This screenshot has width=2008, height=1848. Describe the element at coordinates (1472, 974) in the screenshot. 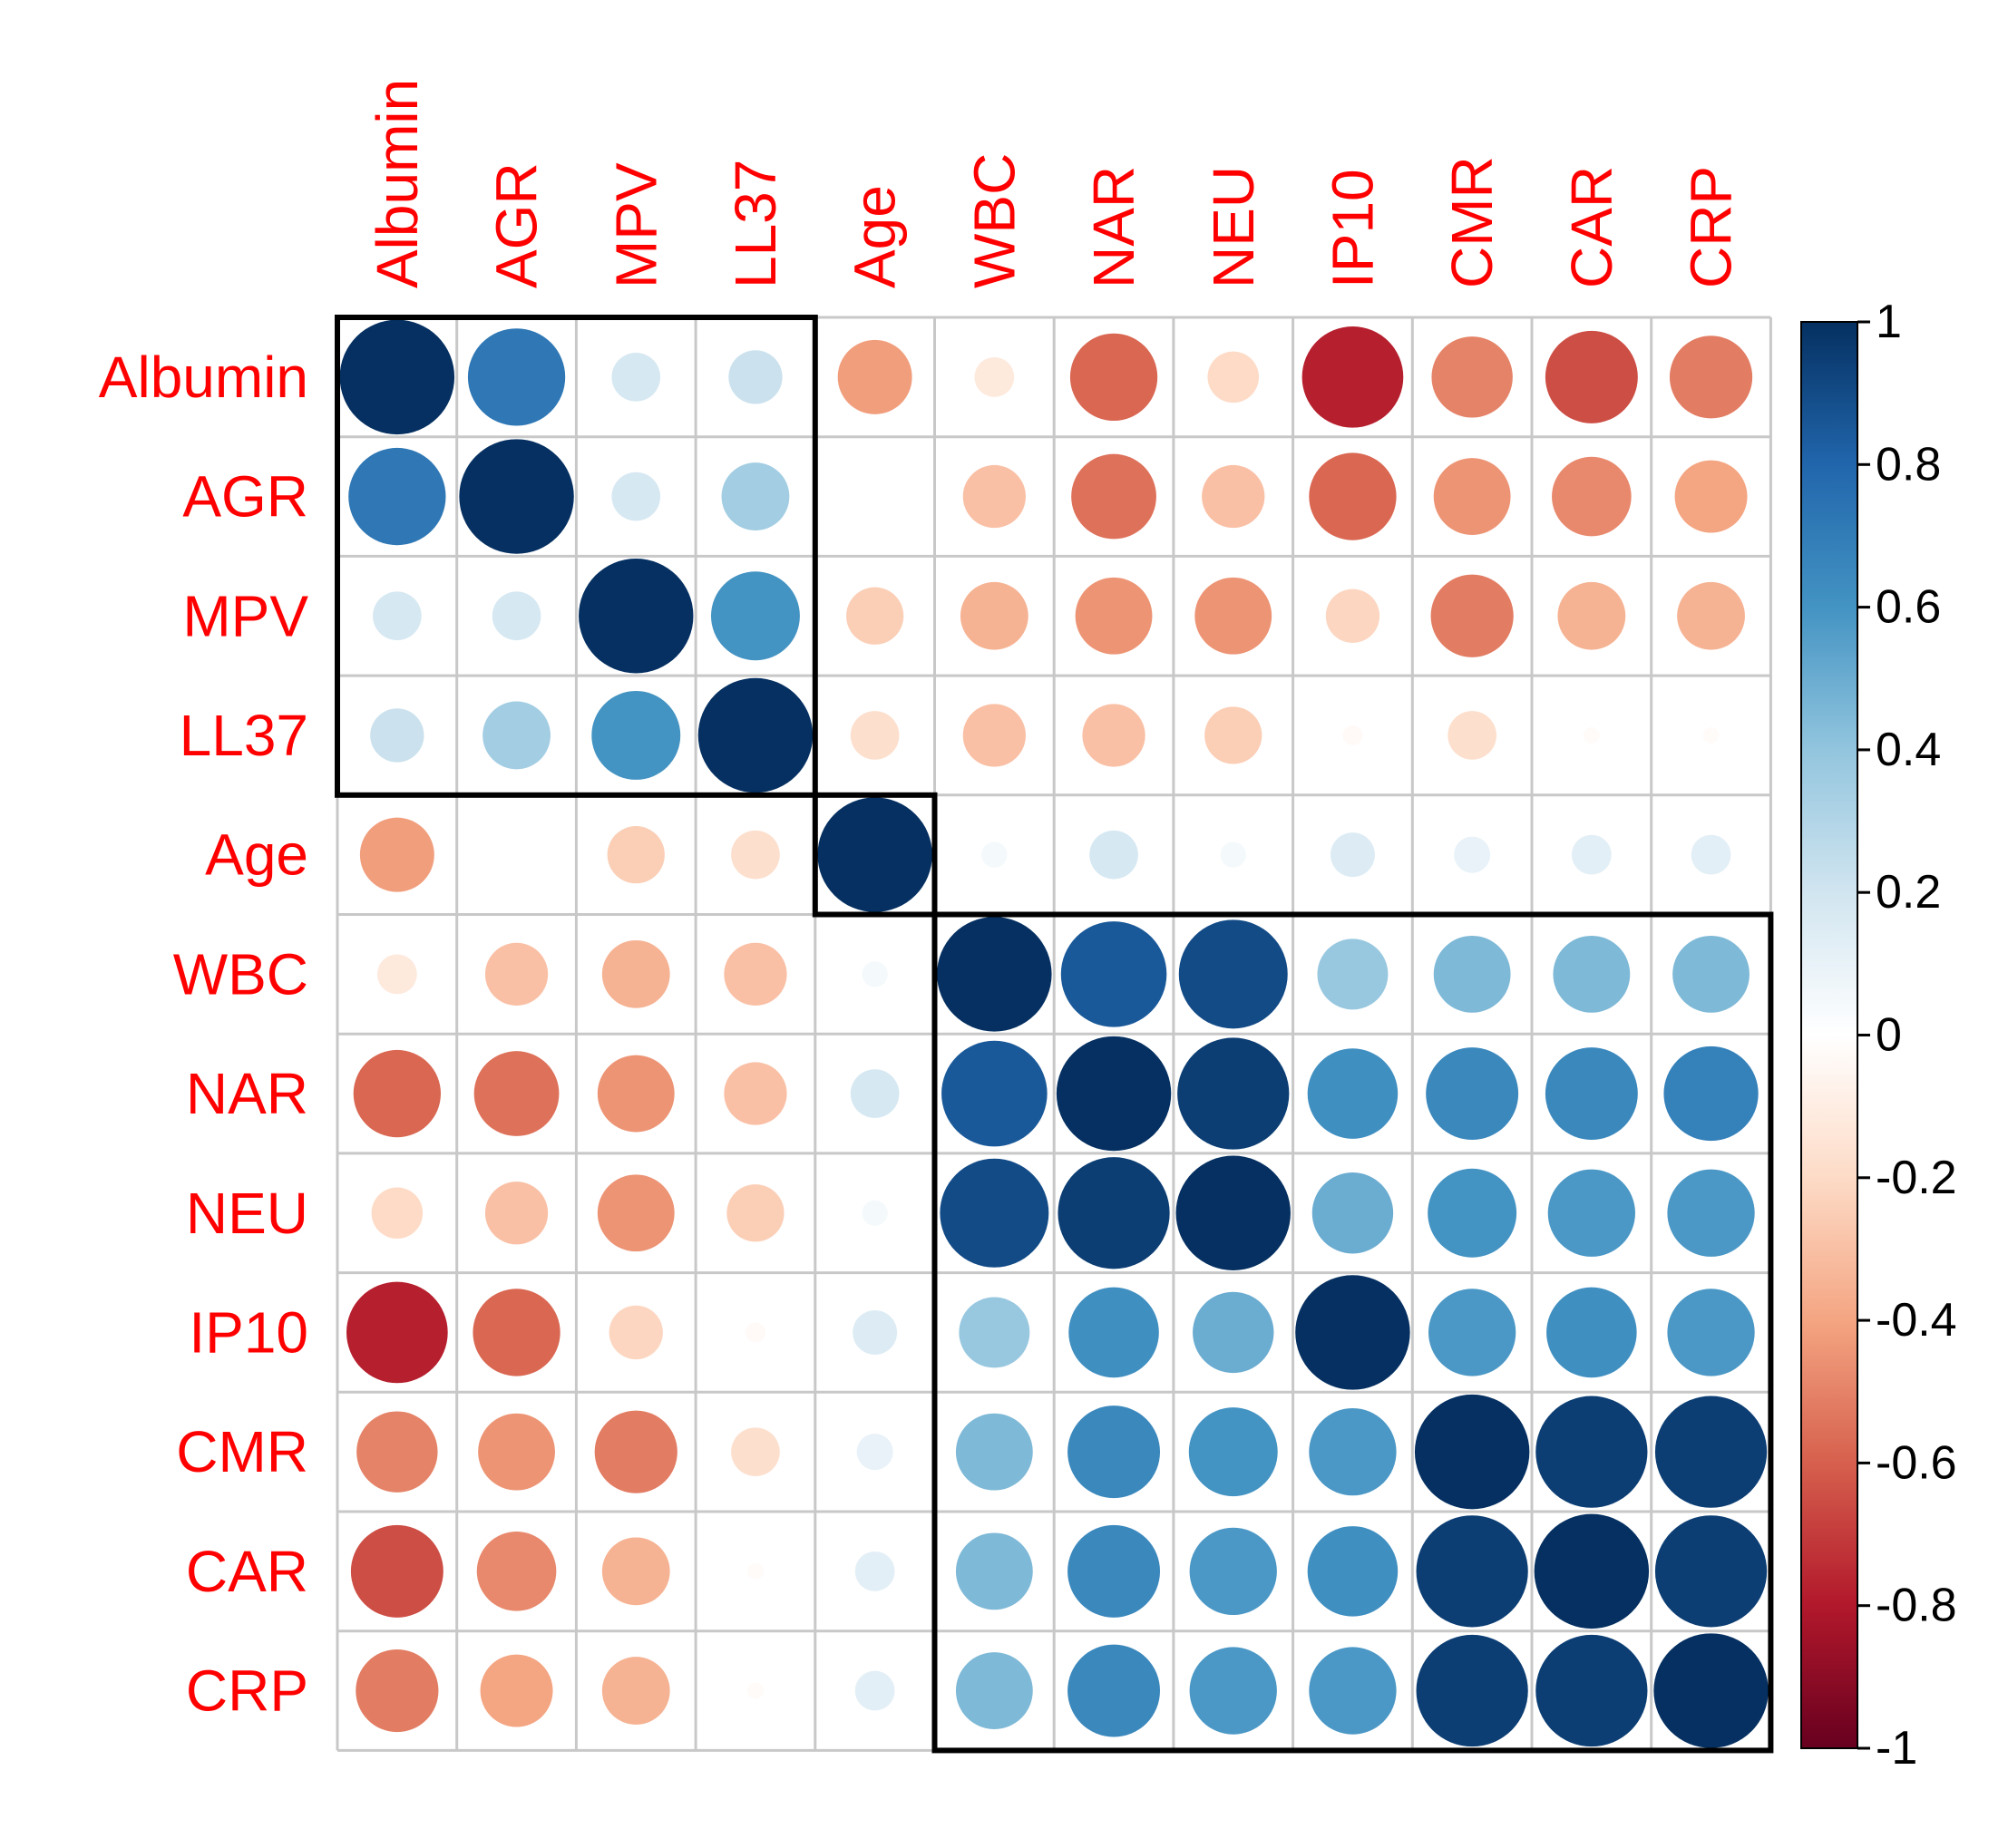

I see `corr-circle-wbc-cmr` at that location.